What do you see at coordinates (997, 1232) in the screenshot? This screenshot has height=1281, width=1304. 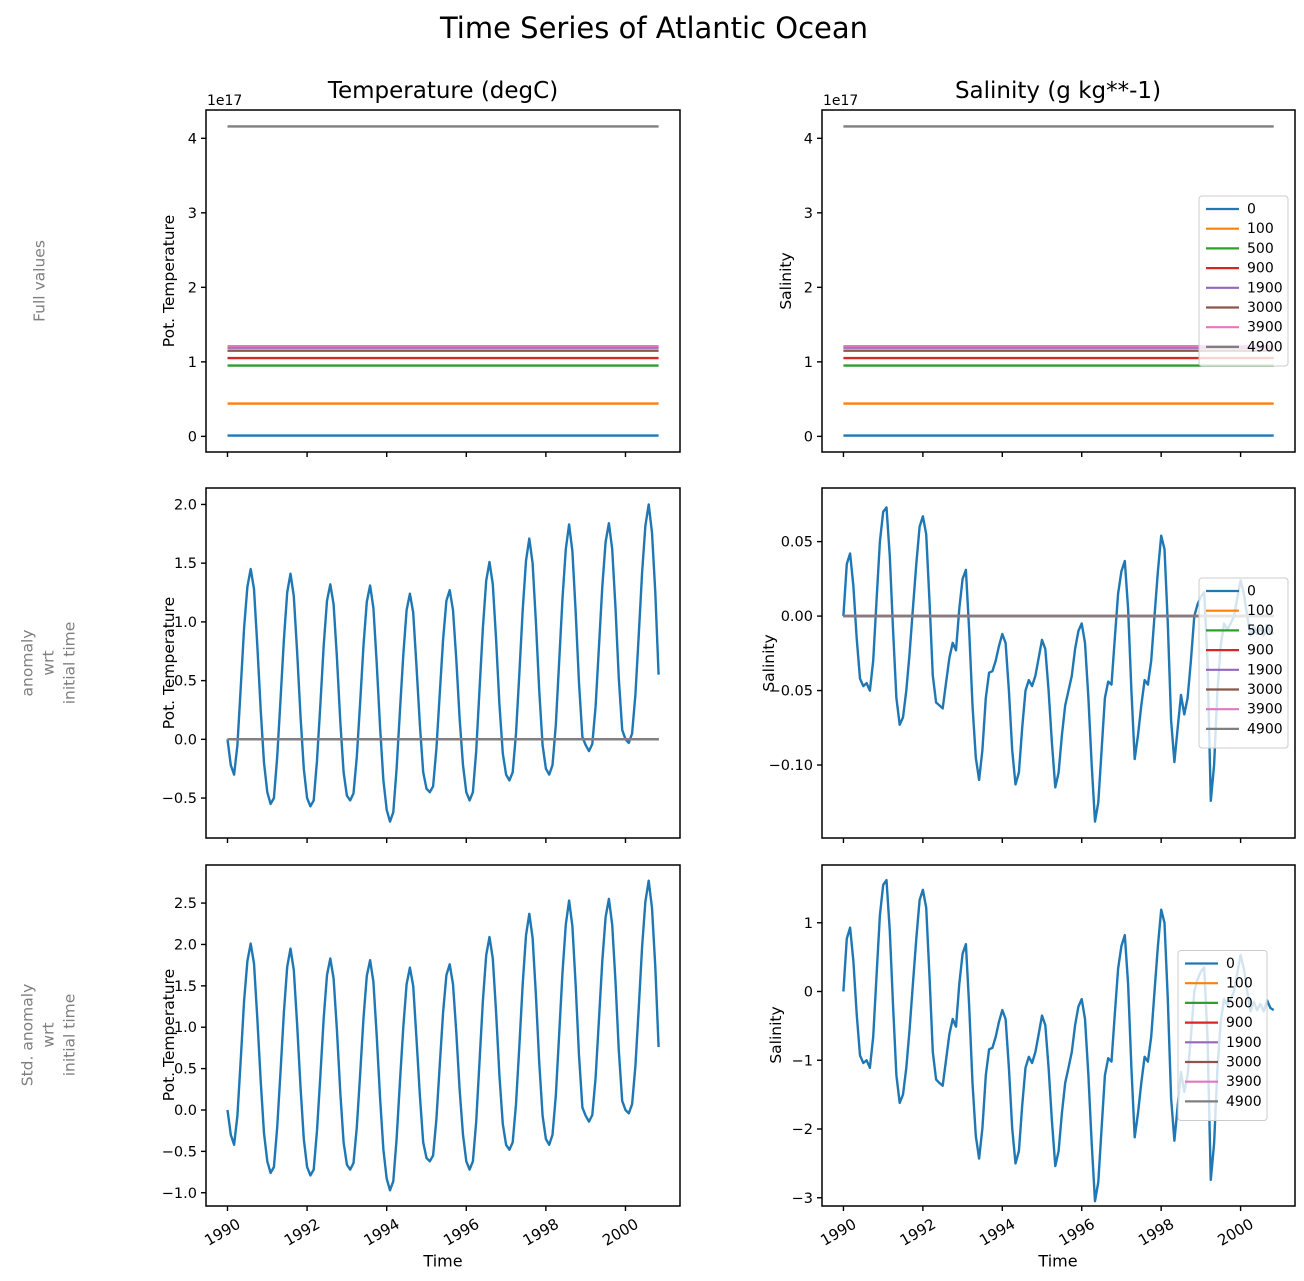 I see `x-tick-label: 1994` at bounding box center [997, 1232].